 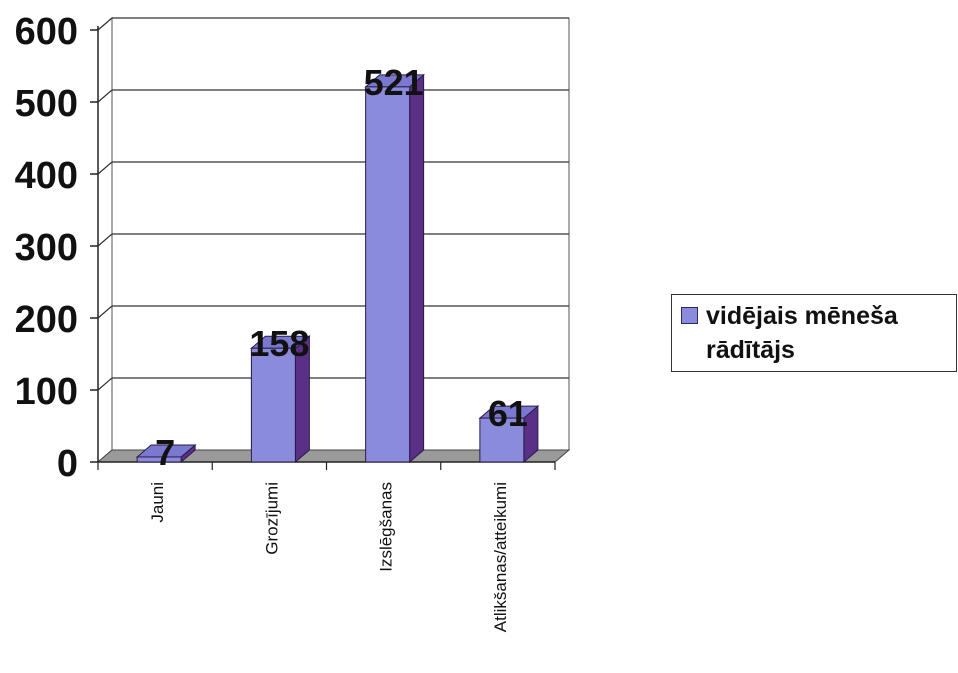 What do you see at coordinates (46, 32) in the screenshot?
I see `y-tick-label: 600` at bounding box center [46, 32].